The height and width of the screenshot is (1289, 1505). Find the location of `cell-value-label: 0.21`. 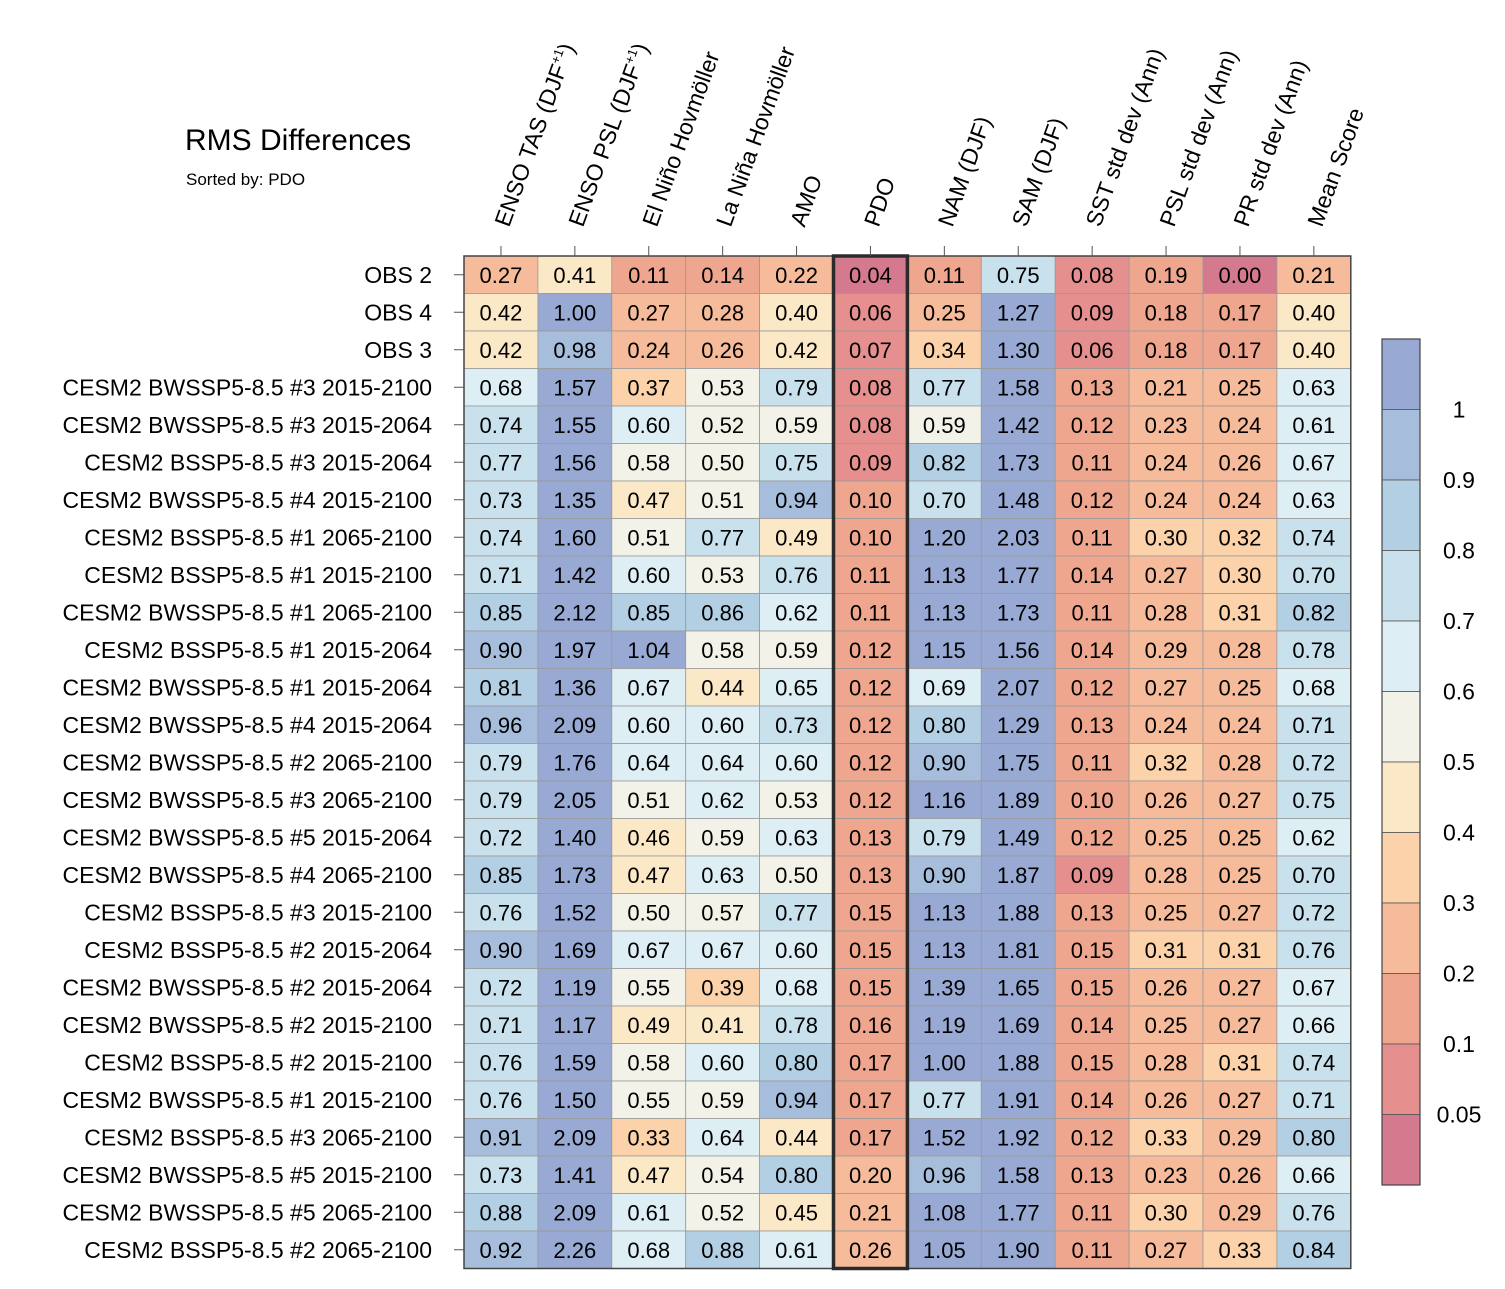

cell-value-label: 0.21 is located at coordinates (1313, 275).